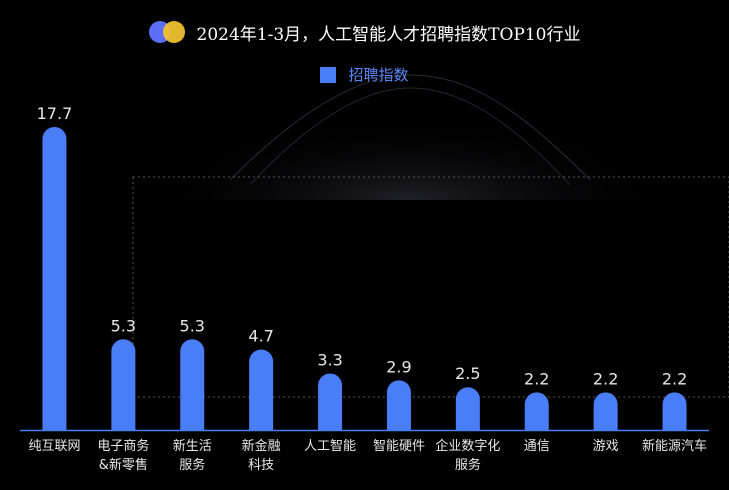  I want to click on bar-value-label-0: 17.7, so click(55, 113).